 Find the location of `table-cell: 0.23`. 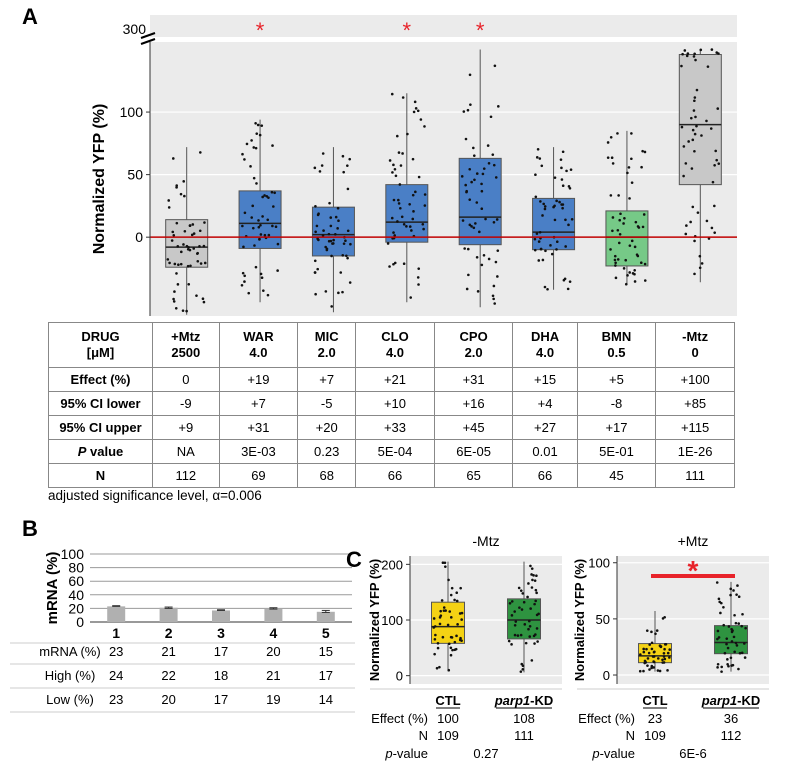

table-cell: 0.23 is located at coordinates (327, 451).